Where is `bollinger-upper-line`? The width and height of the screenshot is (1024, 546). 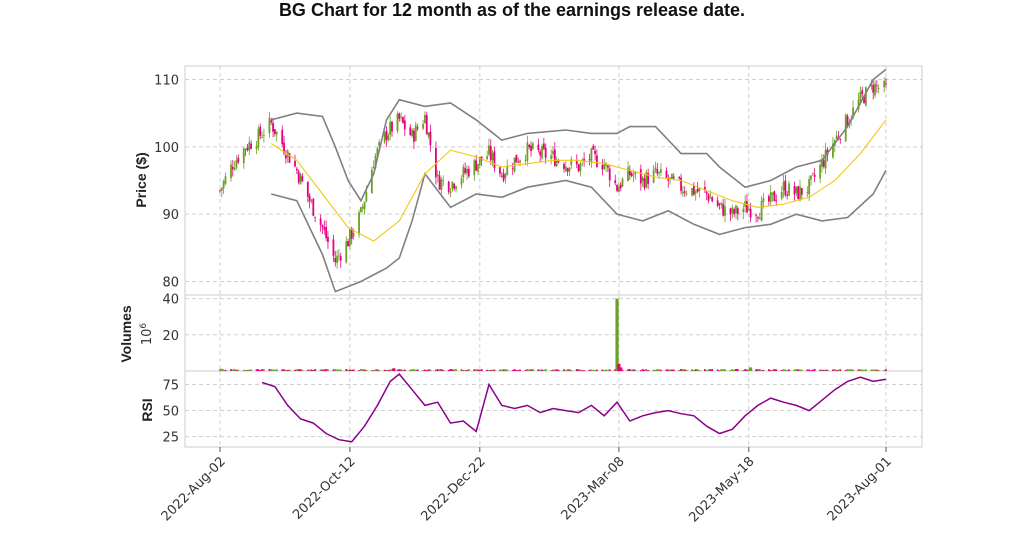
bollinger-upper-line is located at coordinates (578, 135).